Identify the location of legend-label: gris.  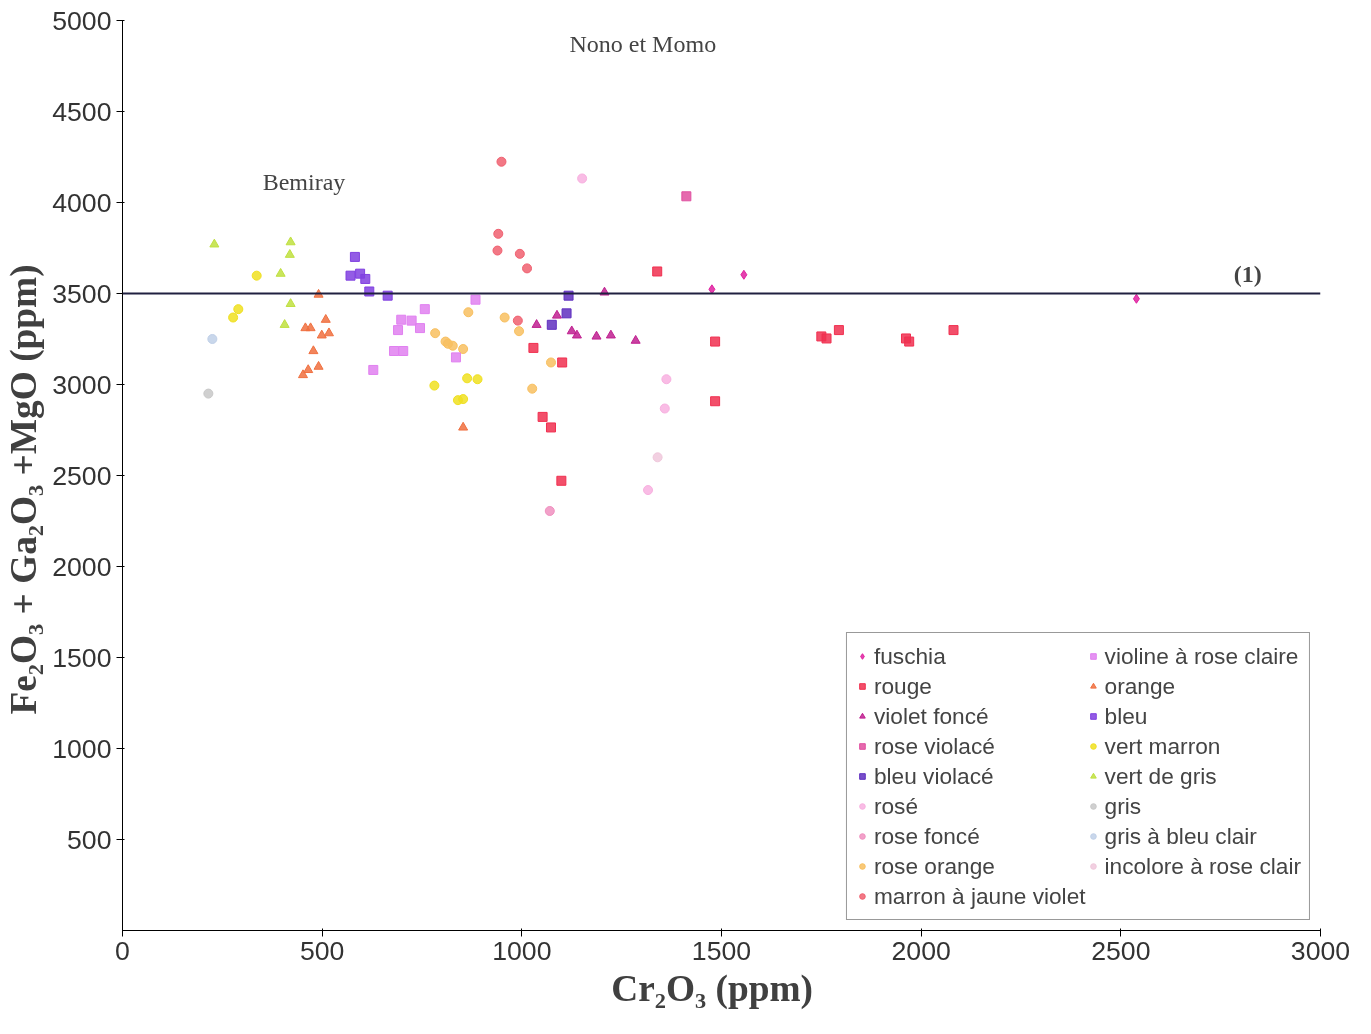
(1123, 806).